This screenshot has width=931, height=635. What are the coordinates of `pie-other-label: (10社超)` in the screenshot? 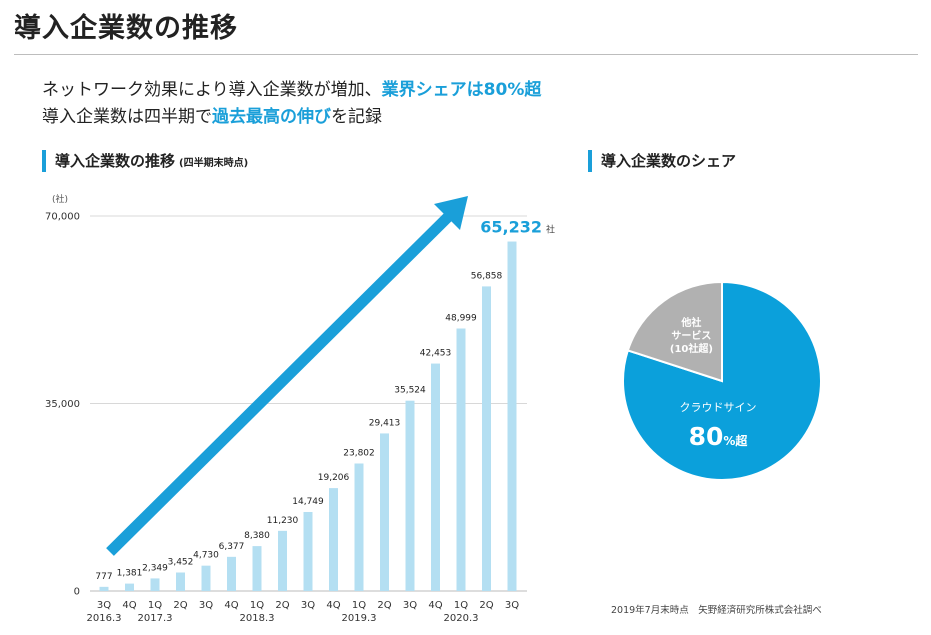 It's located at (691, 348).